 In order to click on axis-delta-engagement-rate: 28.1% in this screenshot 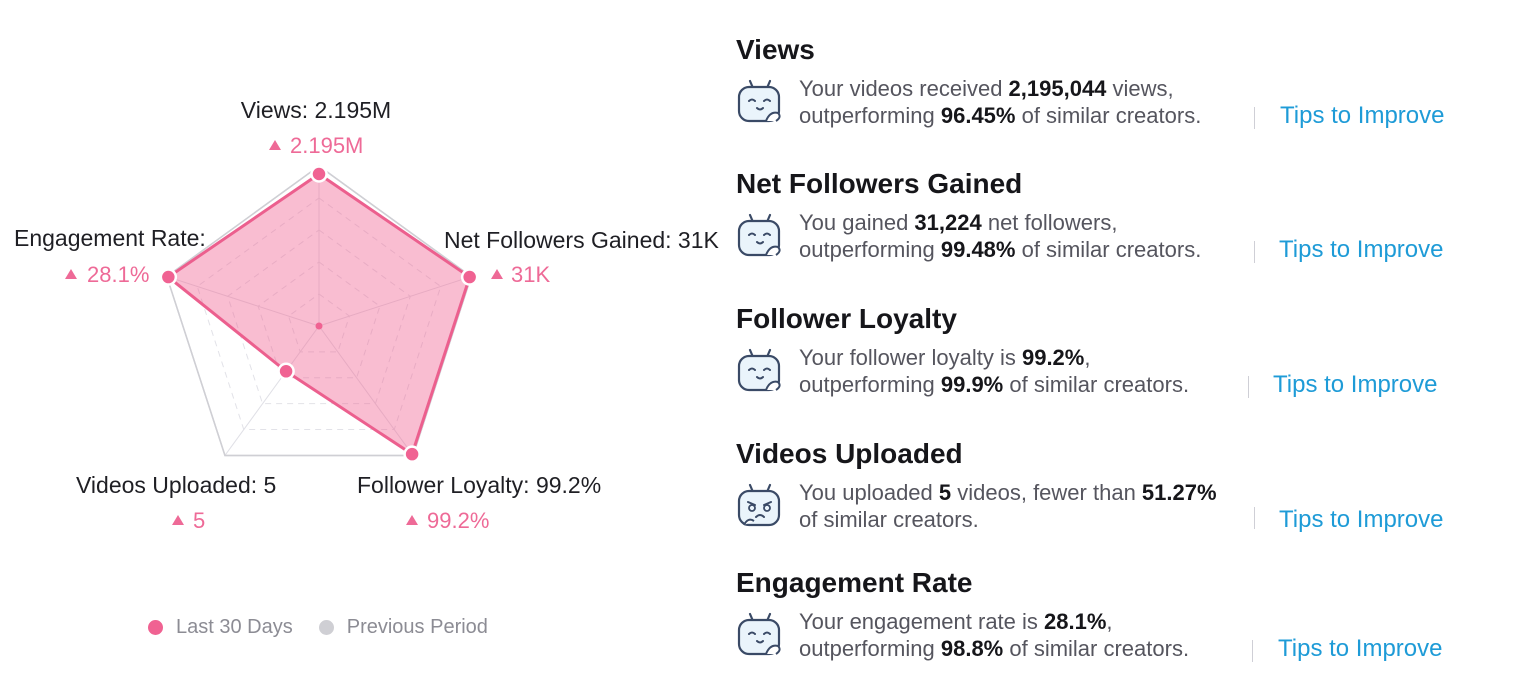, I will do `click(107, 274)`.